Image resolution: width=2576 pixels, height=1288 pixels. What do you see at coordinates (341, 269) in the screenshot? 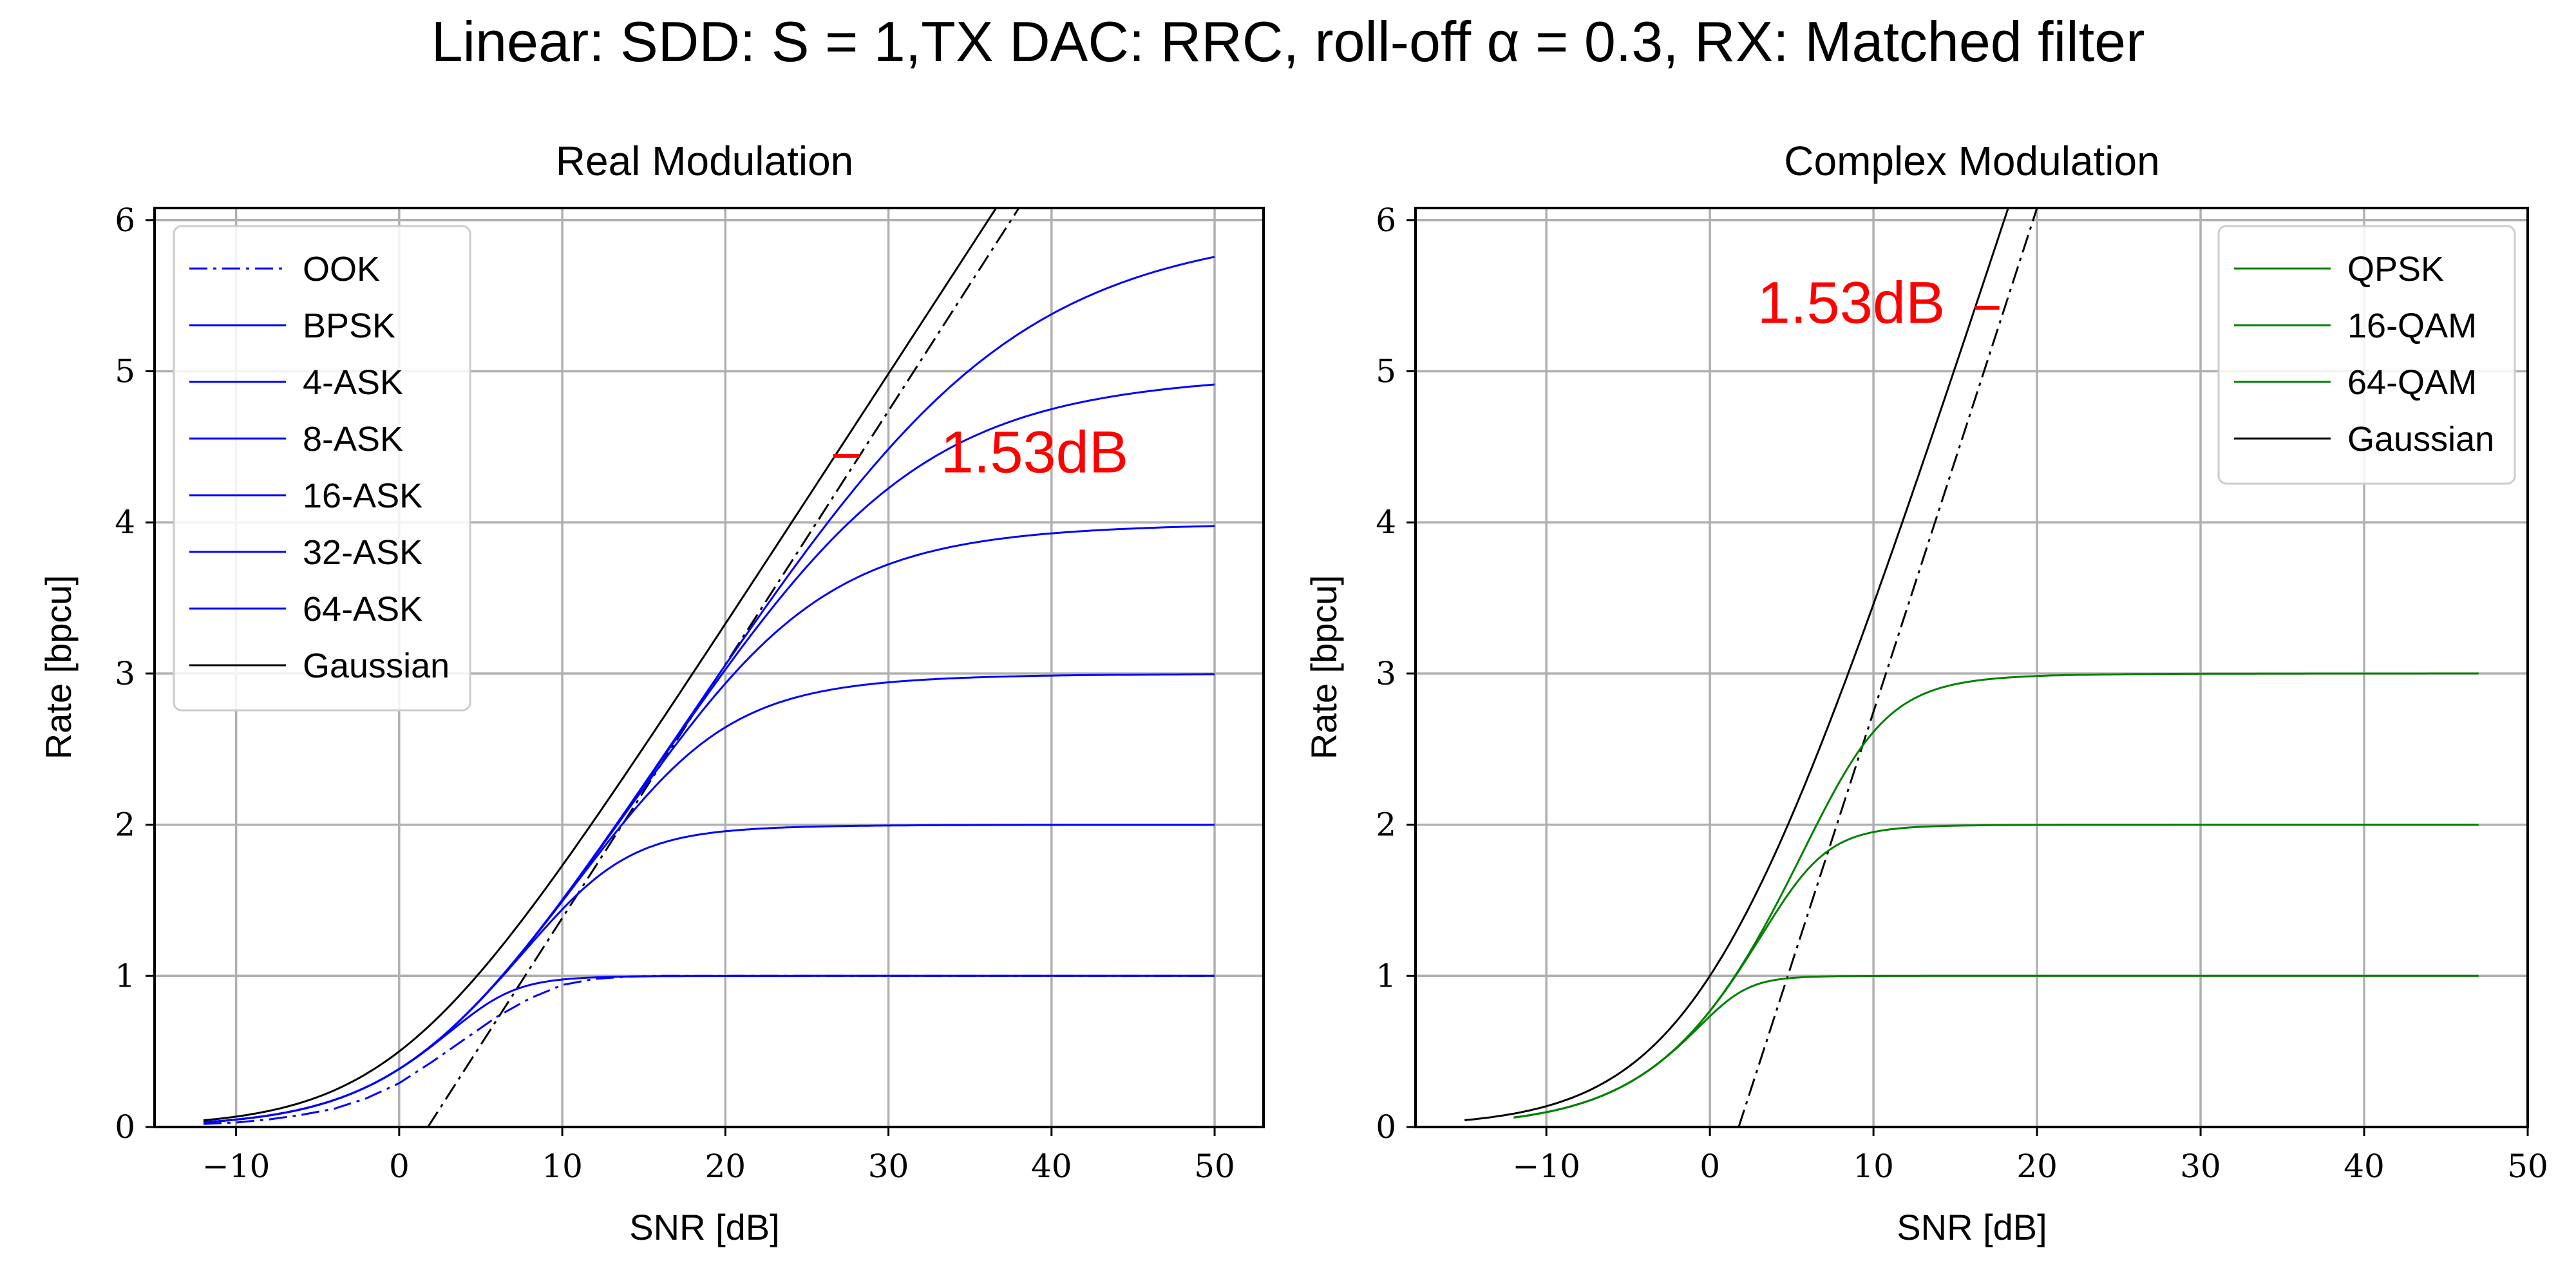
I see `legend-label: OOK` at bounding box center [341, 269].